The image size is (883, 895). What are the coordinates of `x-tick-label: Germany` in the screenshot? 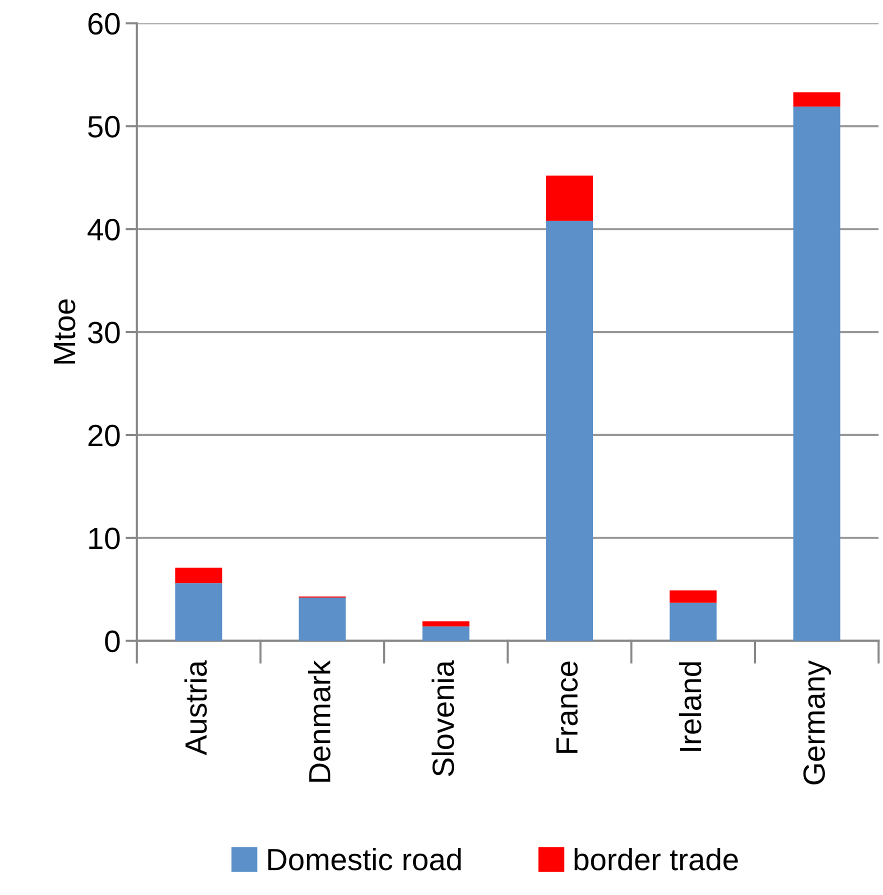 It's located at (817, 722).